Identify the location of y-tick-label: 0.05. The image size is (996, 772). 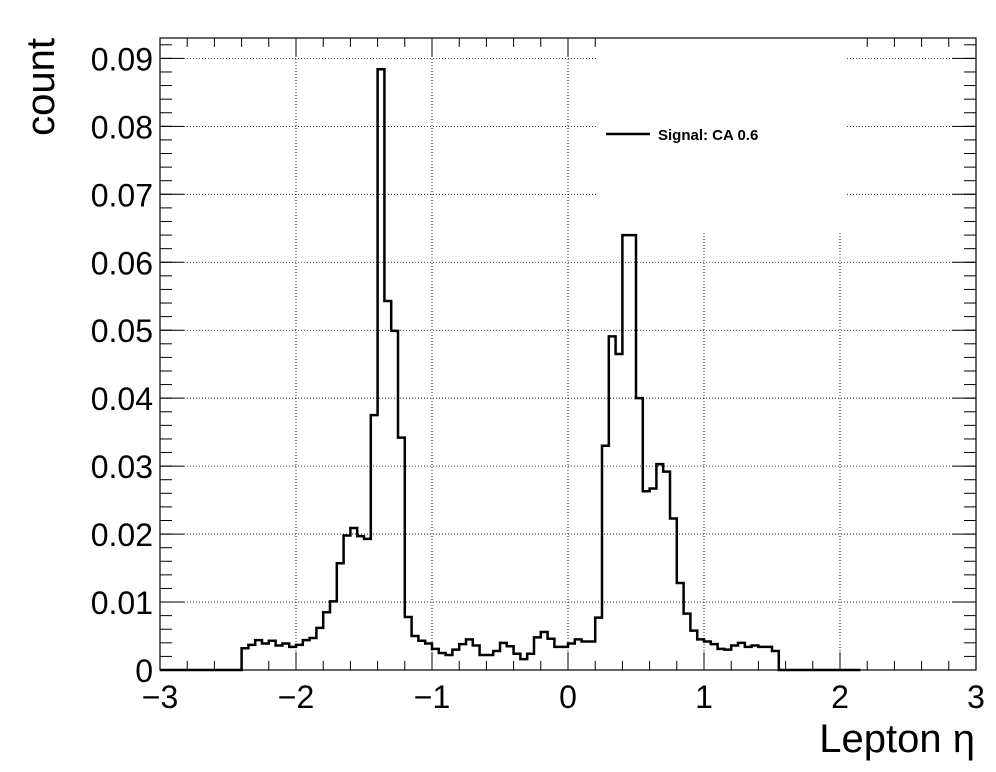
(122, 331).